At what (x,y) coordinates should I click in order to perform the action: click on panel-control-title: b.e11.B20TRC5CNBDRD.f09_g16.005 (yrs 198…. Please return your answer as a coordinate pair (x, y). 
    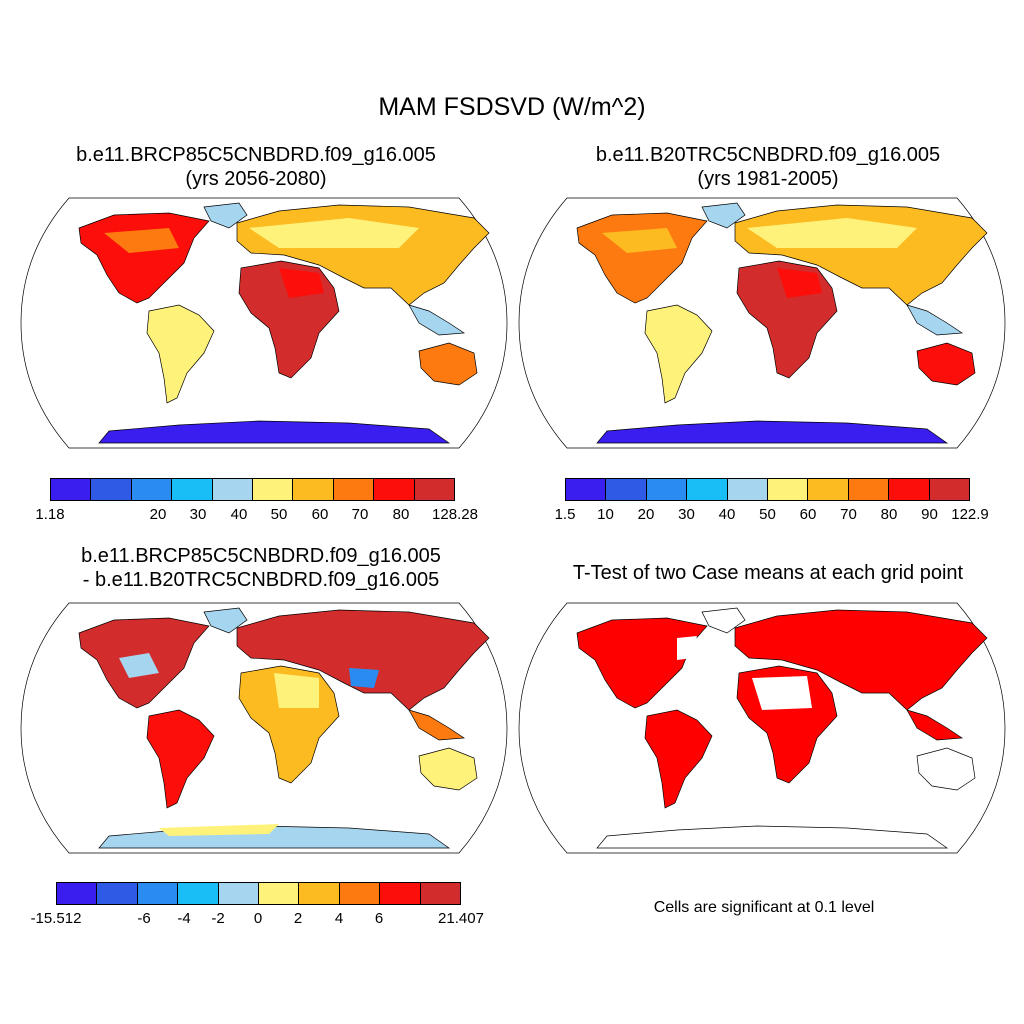
    Looking at the image, I should click on (768, 167).